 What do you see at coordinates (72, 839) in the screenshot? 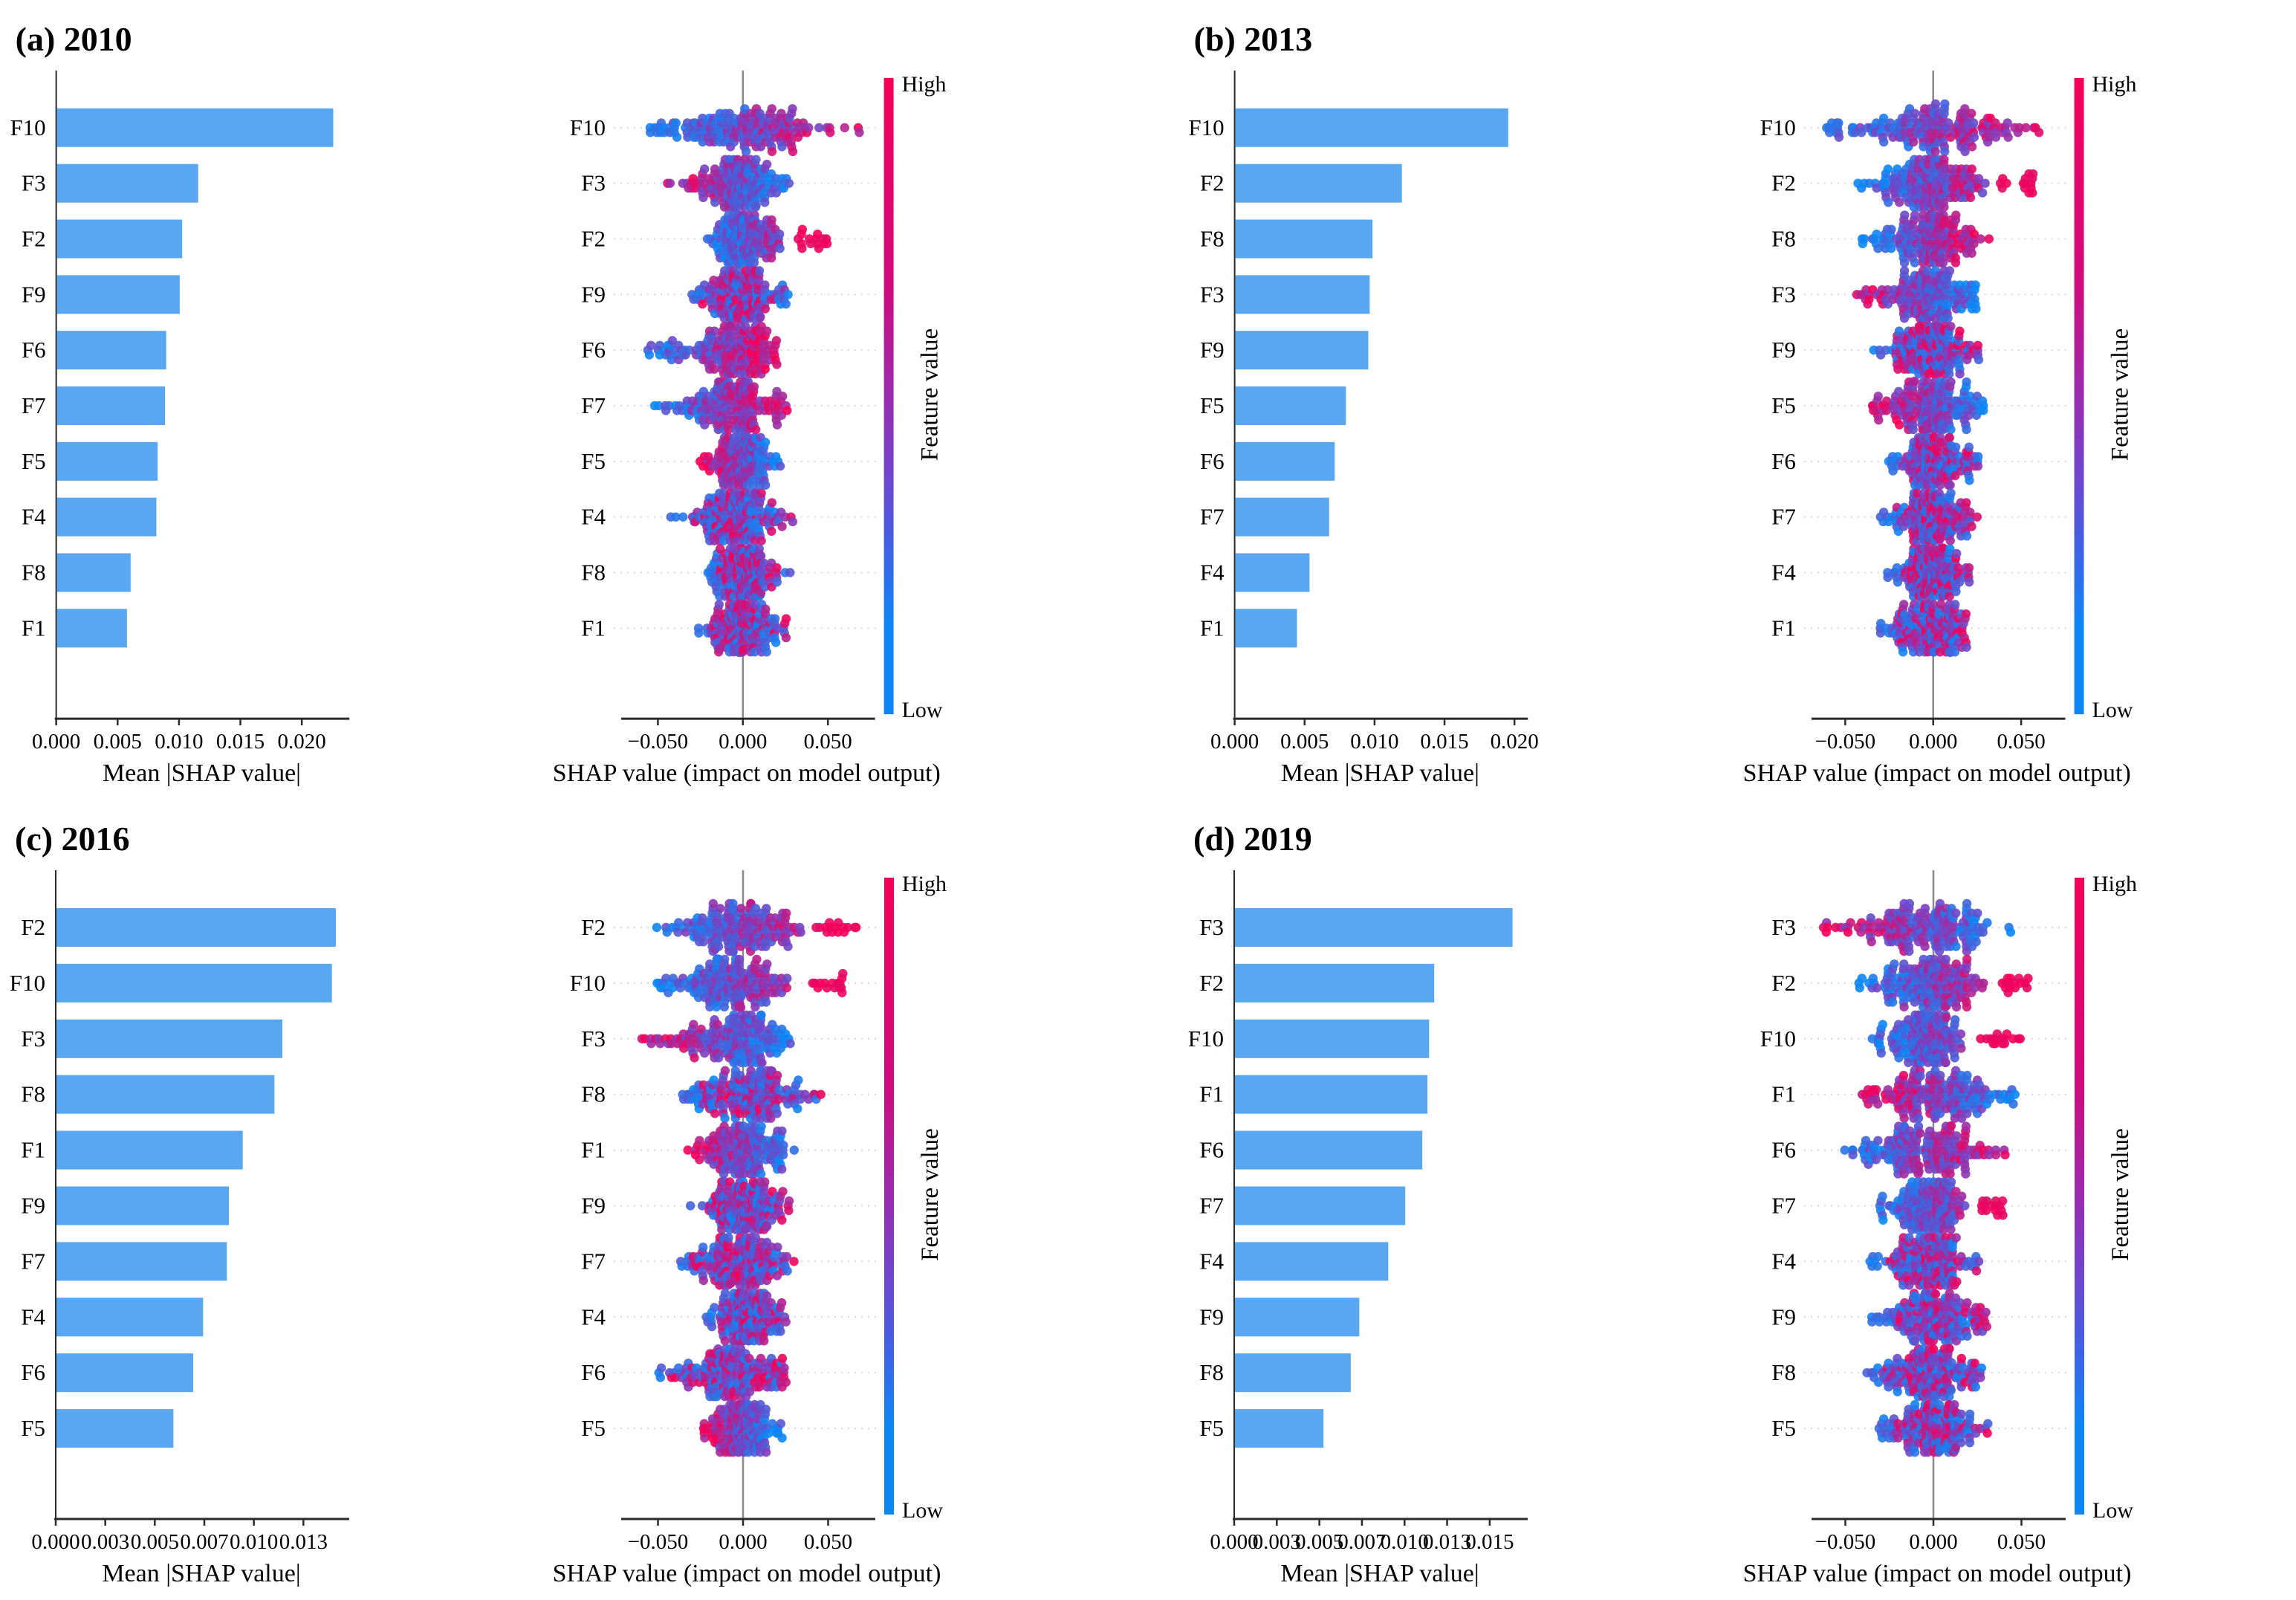
I see `panel-title: (c) 2016` at bounding box center [72, 839].